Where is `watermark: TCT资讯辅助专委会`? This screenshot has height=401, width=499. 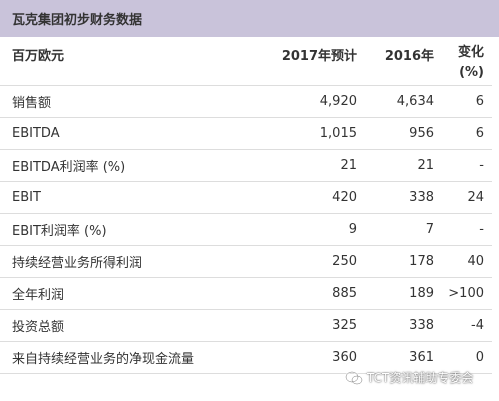 watermark: TCT资讯辅助专委会 is located at coordinates (409, 377).